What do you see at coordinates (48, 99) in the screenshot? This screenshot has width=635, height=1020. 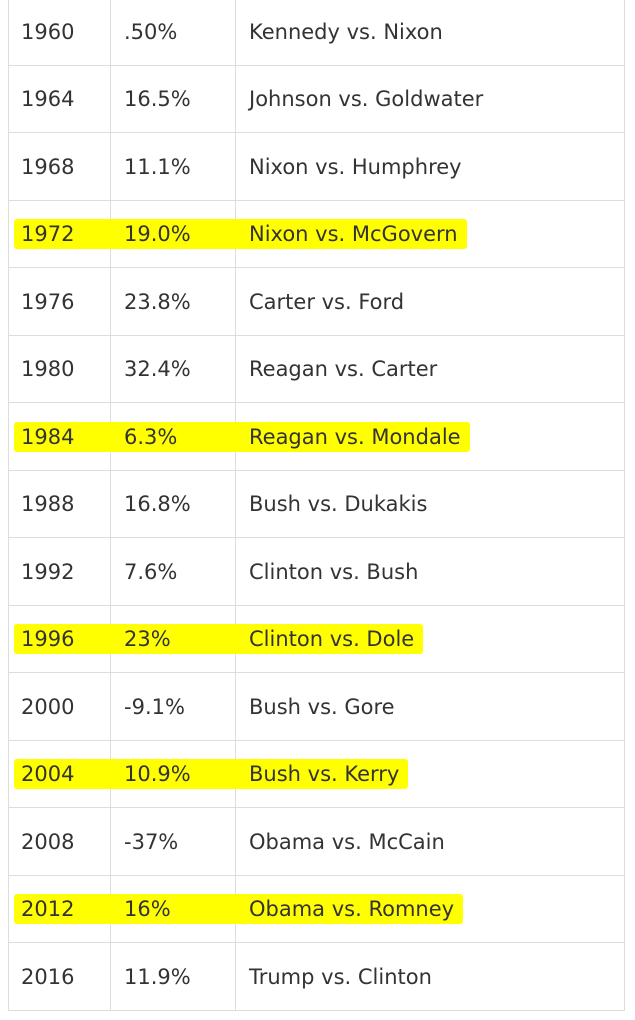 I see `cell-text: 1964` at bounding box center [48, 99].